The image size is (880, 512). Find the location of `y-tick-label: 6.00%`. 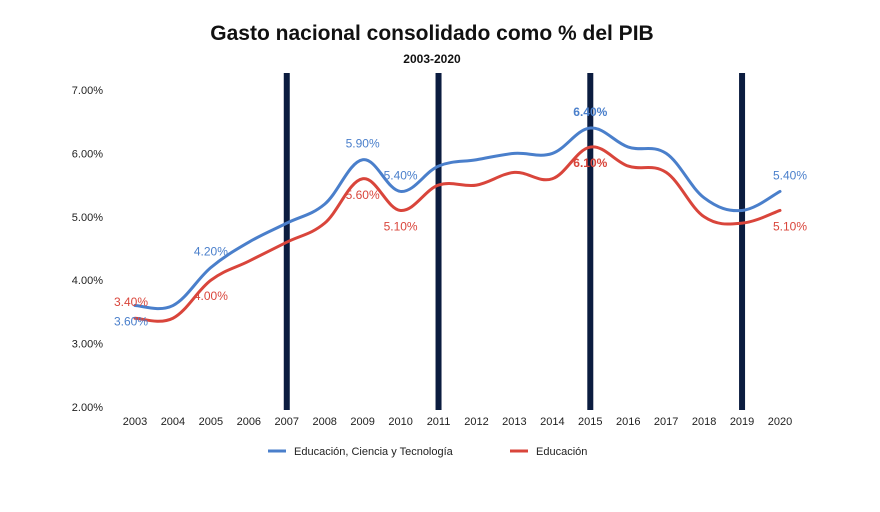

y-tick-label: 6.00% is located at coordinates (87, 154).